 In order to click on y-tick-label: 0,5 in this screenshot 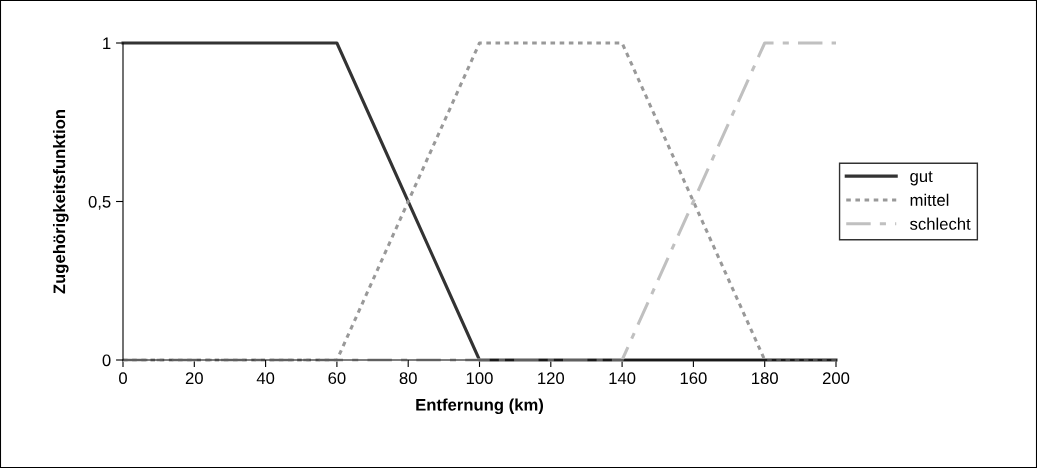, I will do `click(99, 202)`.